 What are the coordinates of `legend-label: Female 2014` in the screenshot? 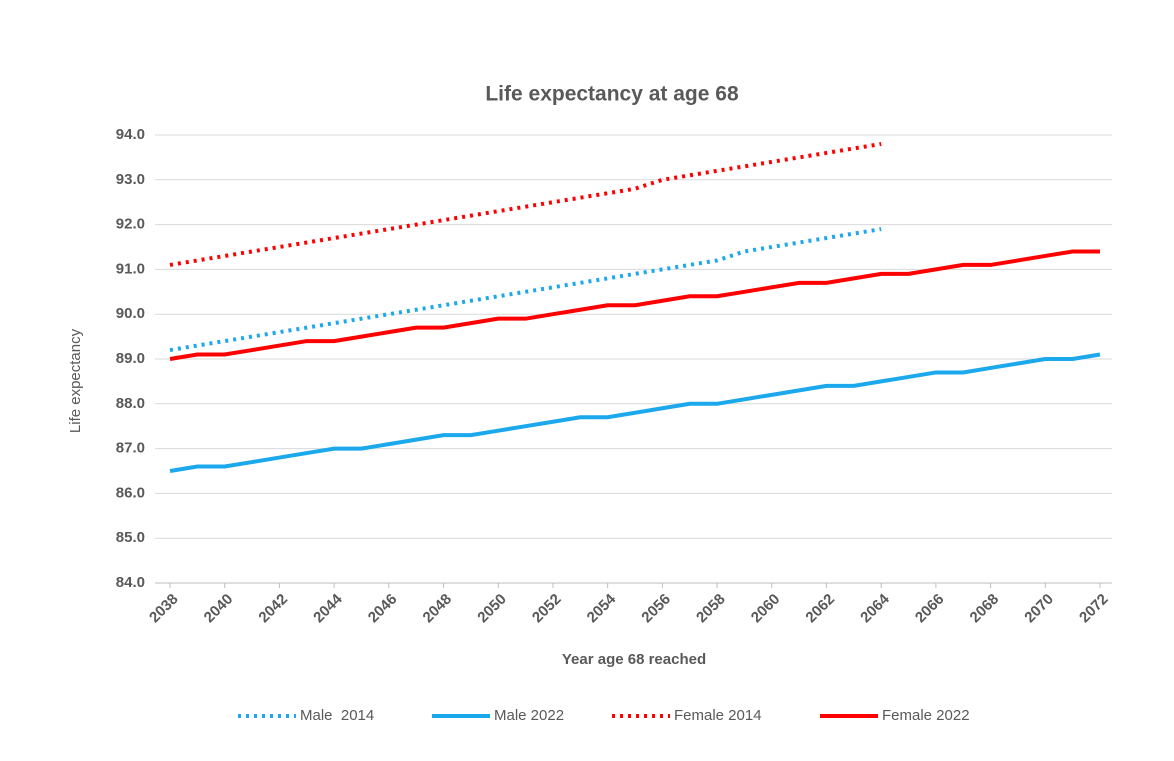 It's located at (718, 715).